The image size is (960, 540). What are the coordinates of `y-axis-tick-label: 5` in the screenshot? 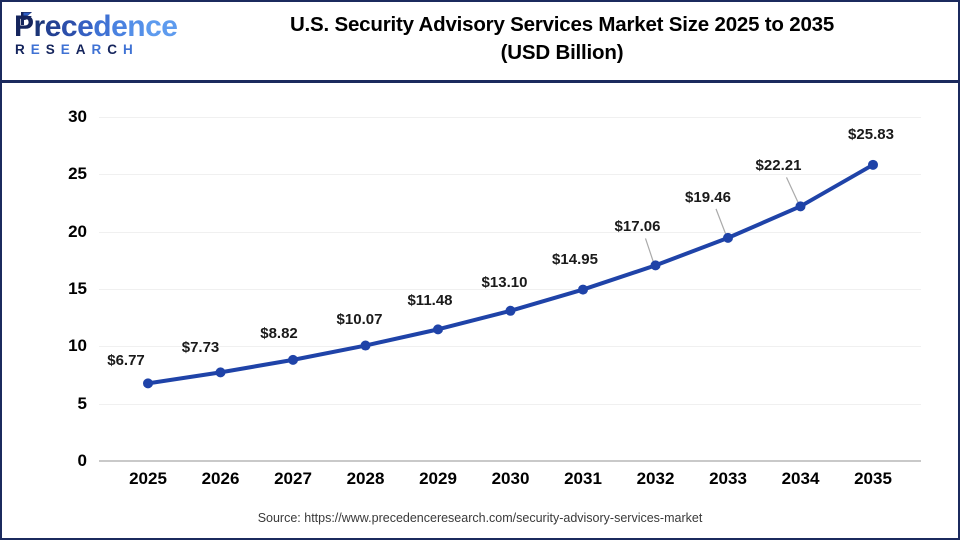 It's located at (82, 403).